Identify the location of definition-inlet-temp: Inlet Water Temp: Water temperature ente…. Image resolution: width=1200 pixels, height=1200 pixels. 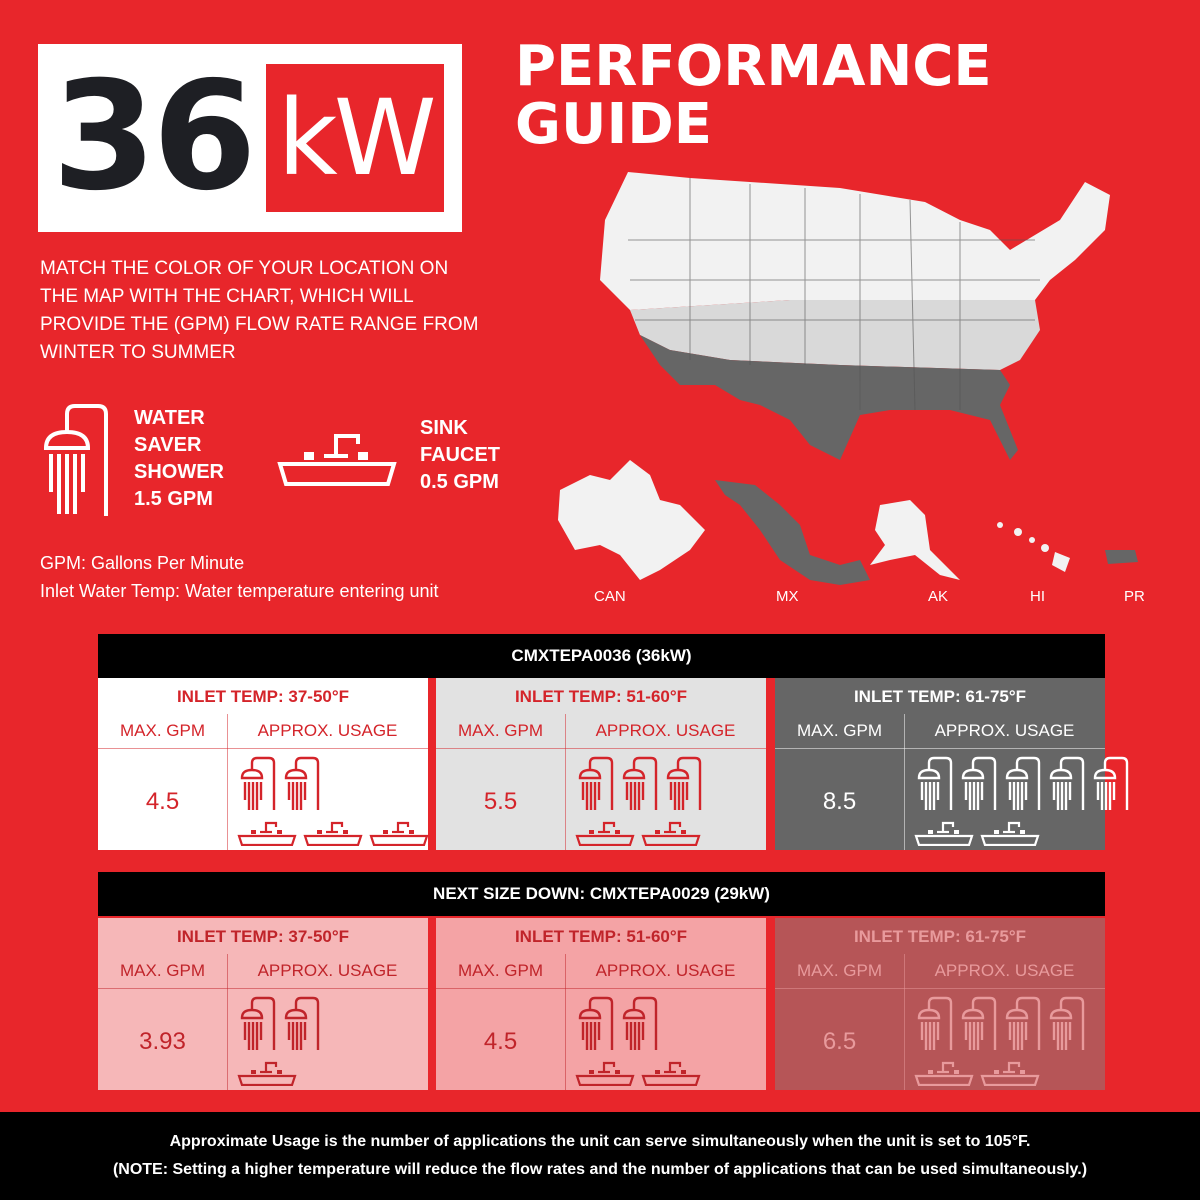
(239, 591).